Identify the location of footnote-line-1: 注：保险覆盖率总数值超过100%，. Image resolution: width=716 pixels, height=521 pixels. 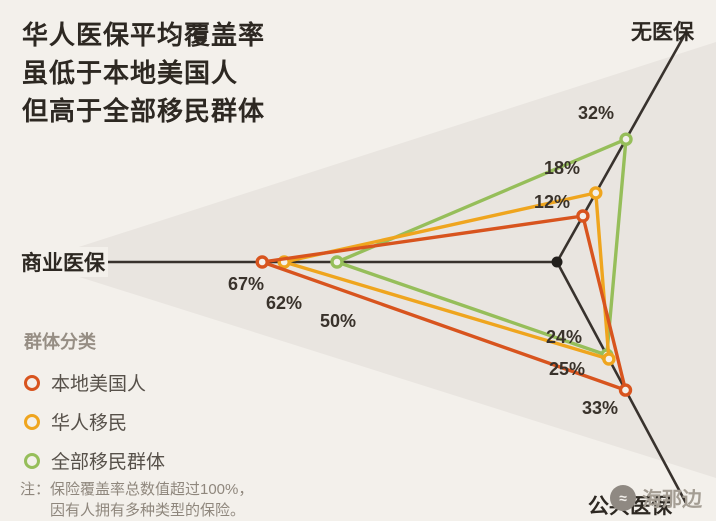
(137, 489).